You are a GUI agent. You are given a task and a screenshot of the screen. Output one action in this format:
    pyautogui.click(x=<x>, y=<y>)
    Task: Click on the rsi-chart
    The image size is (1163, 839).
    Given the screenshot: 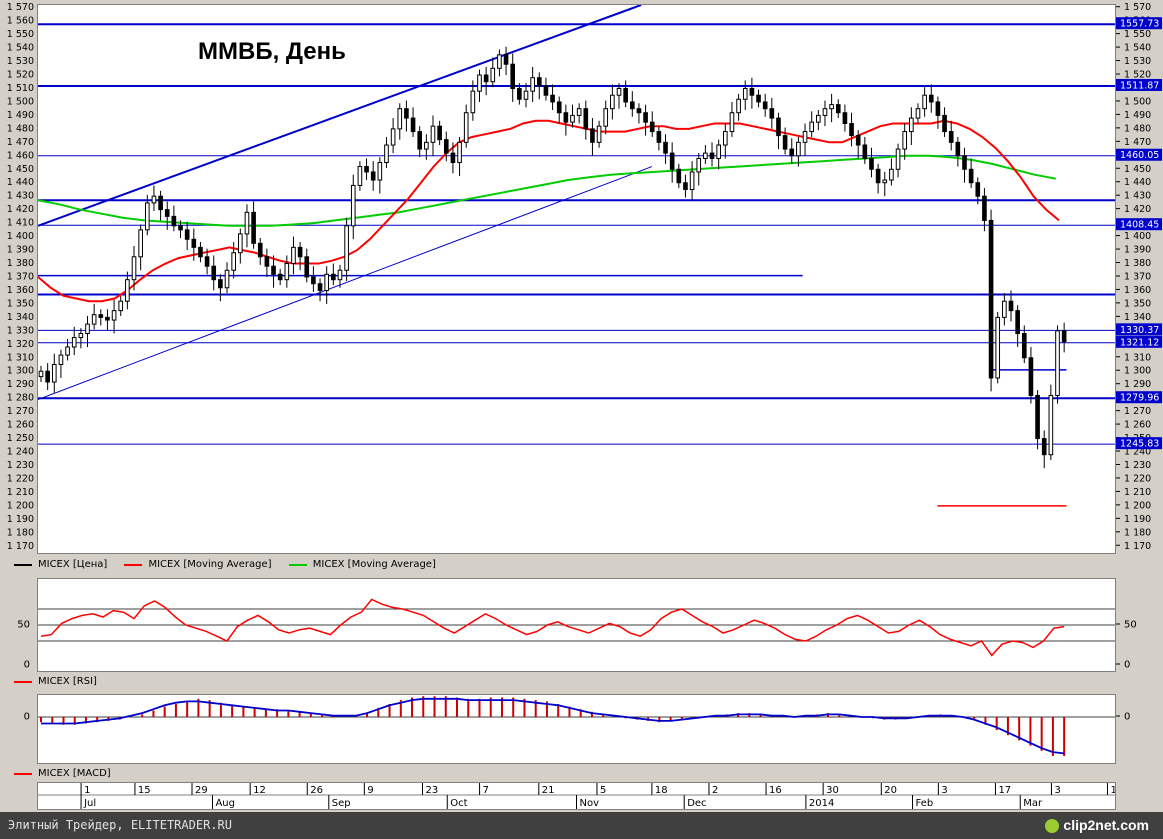 What is the action you would take?
    pyautogui.click(x=576, y=627)
    